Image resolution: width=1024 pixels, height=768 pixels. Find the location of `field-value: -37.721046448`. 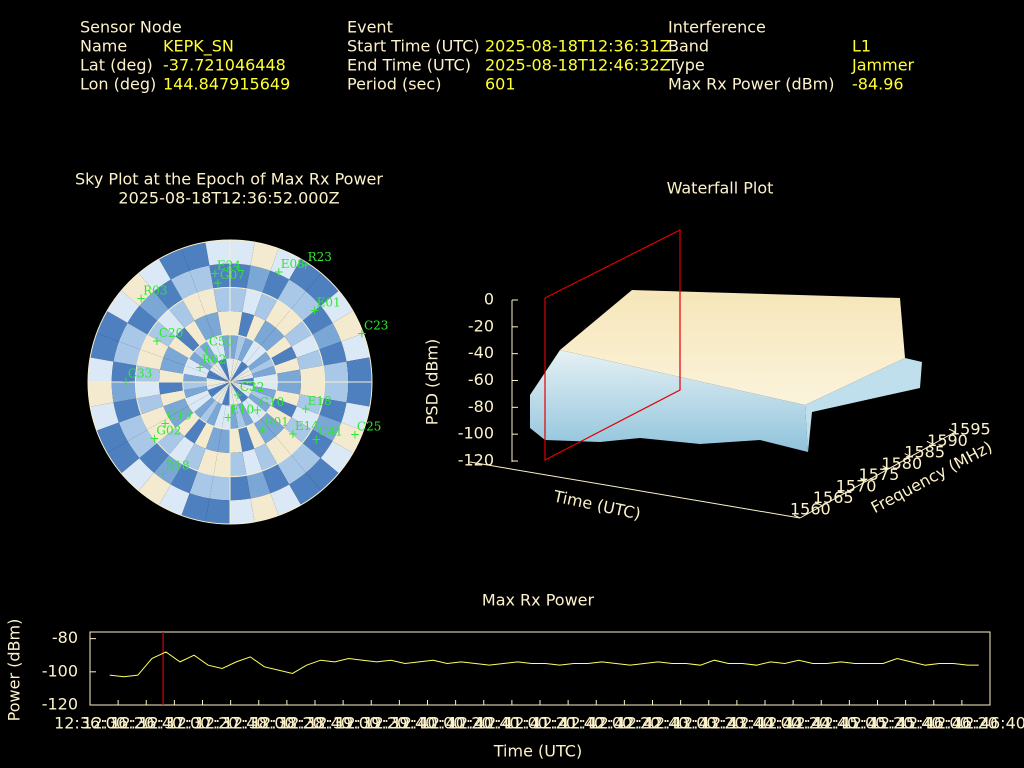

field-value: -37.721046448 is located at coordinates (224, 65).